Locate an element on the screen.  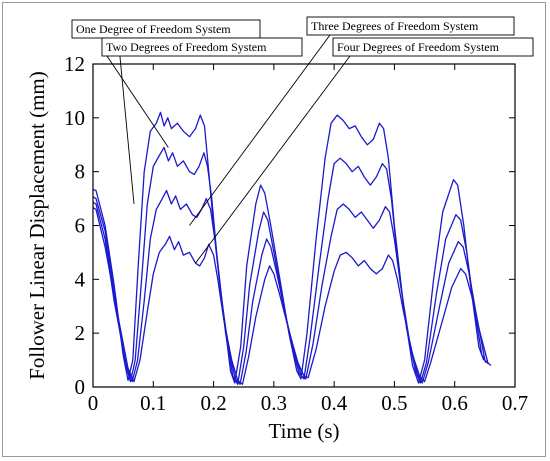
x-tick-label: 0 is located at coordinates (93, 403).